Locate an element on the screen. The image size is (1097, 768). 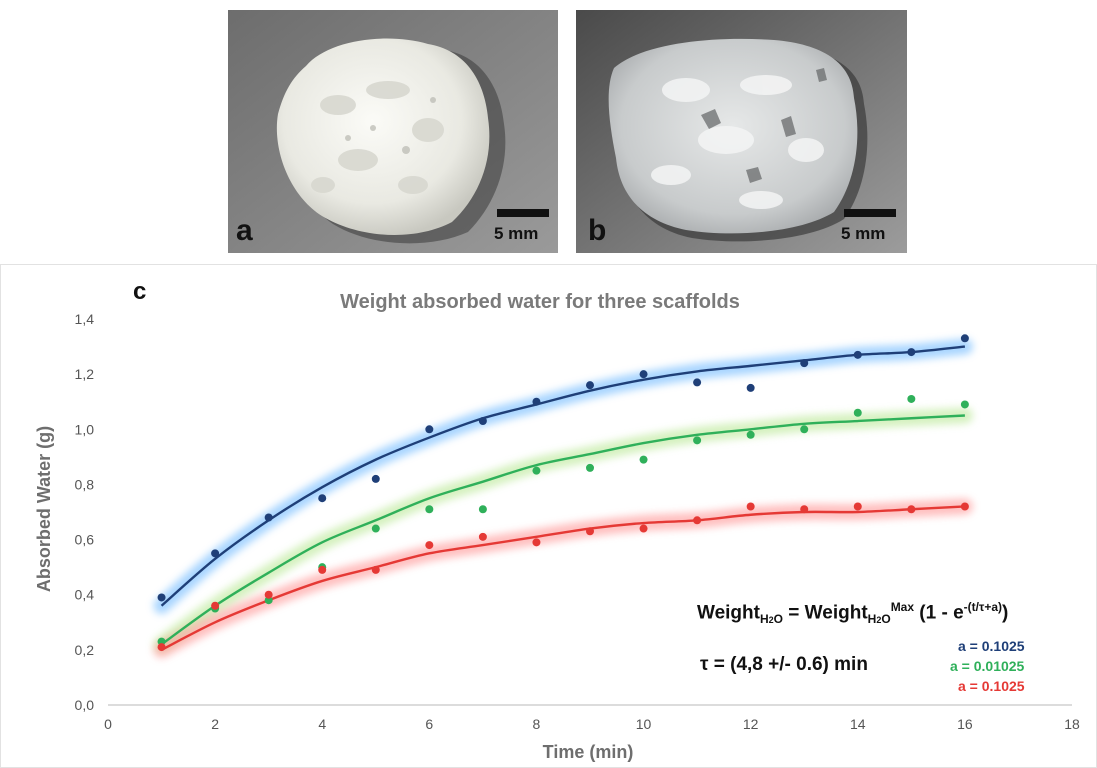
panel-label-a: a is located at coordinates (244, 230).